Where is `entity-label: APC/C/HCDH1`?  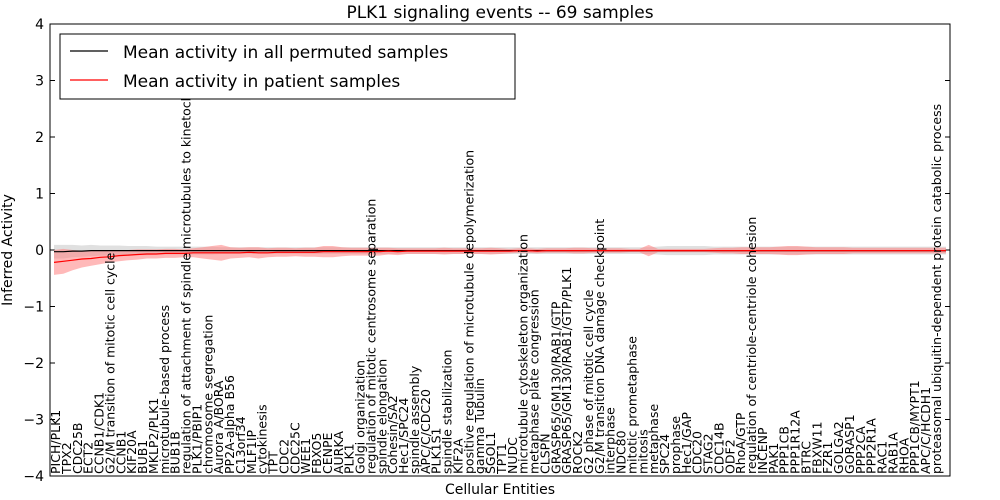 entity-label: APC/C/HCDH1 is located at coordinates (925, 430).